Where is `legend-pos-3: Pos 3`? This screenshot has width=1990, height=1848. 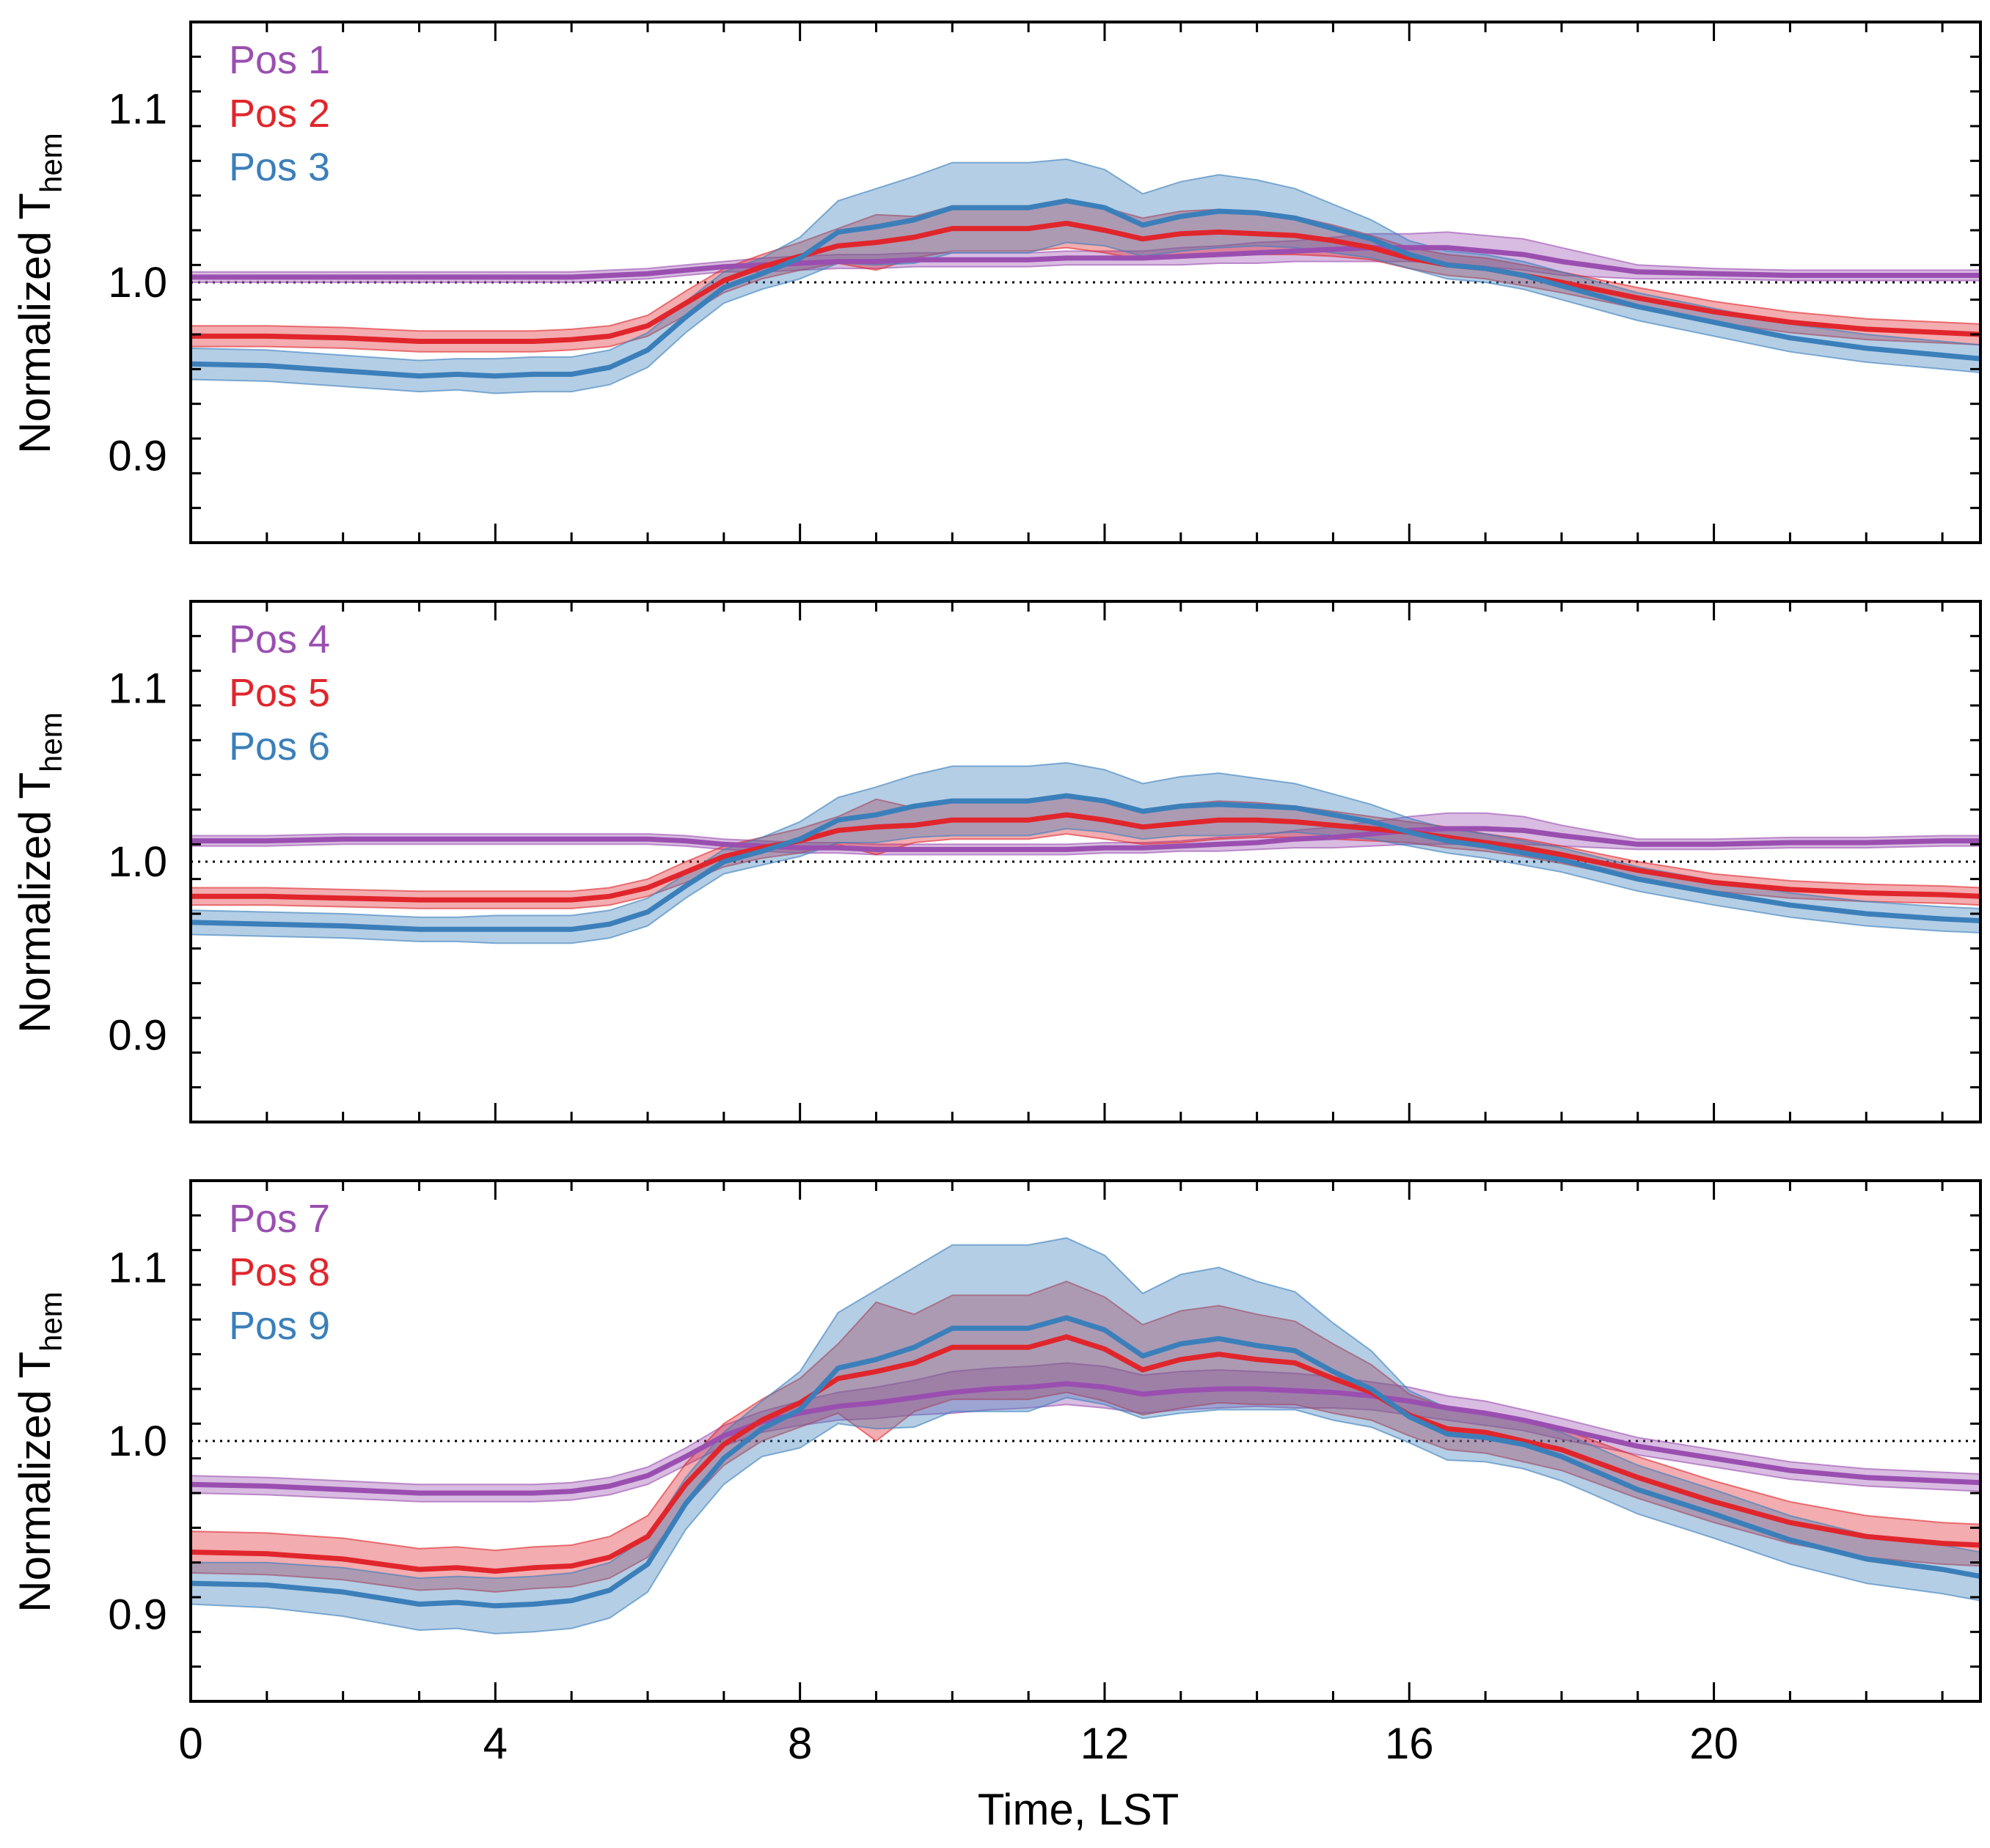 legend-pos-3: Pos 3 is located at coordinates (279, 167).